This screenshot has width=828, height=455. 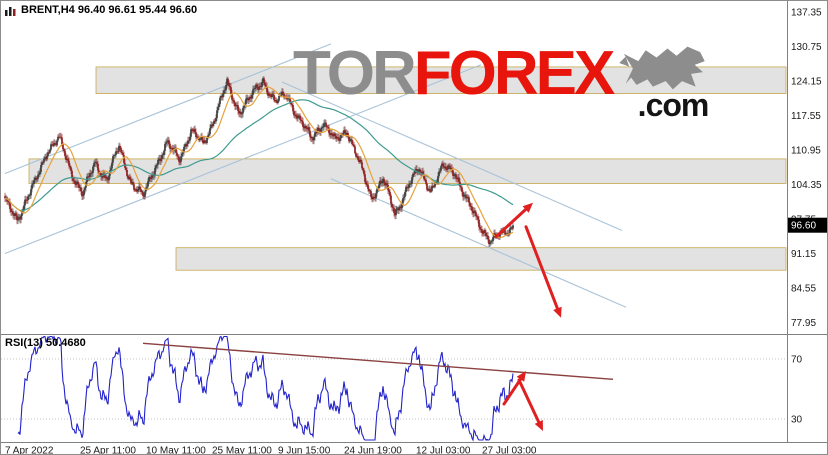 I want to click on time-axis-label: 7 Apr 2022, so click(x=29, y=450).